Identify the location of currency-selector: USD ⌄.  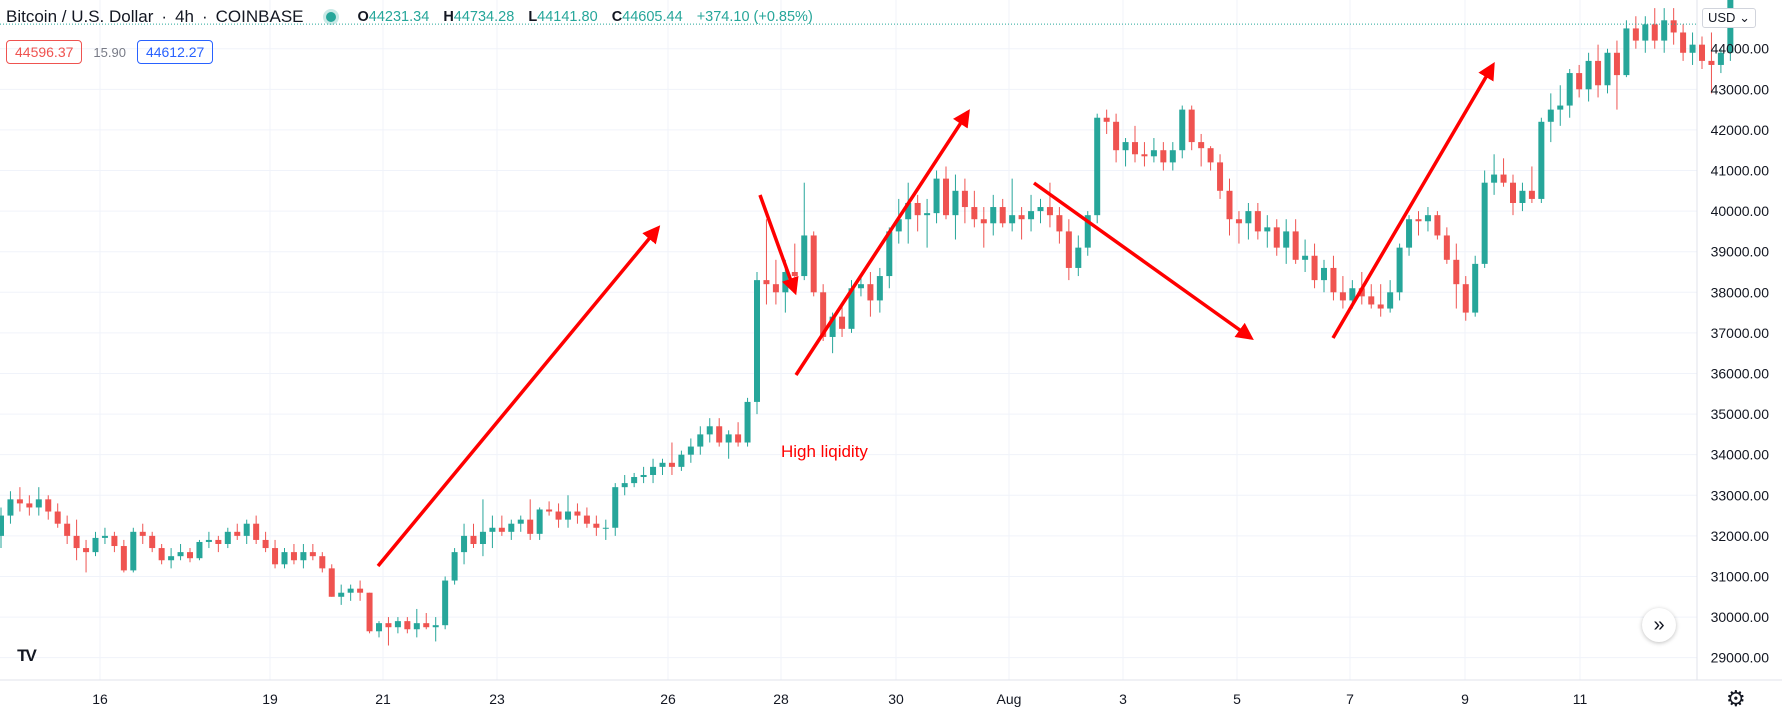
(1729, 18).